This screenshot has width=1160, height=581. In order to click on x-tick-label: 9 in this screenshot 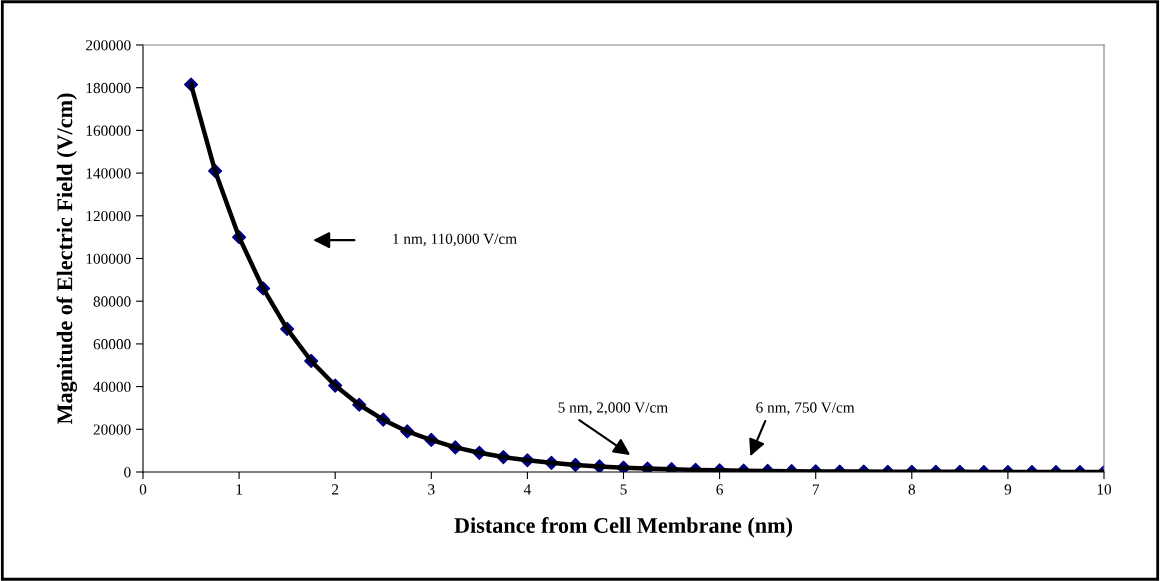, I will do `click(1008, 489)`.